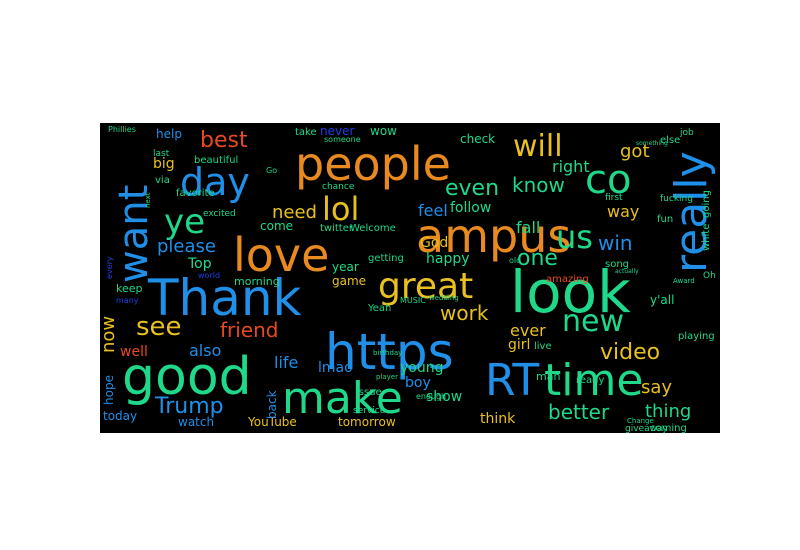  What do you see at coordinates (567, 279) in the screenshot?
I see `word-amazing: amazing` at bounding box center [567, 279].